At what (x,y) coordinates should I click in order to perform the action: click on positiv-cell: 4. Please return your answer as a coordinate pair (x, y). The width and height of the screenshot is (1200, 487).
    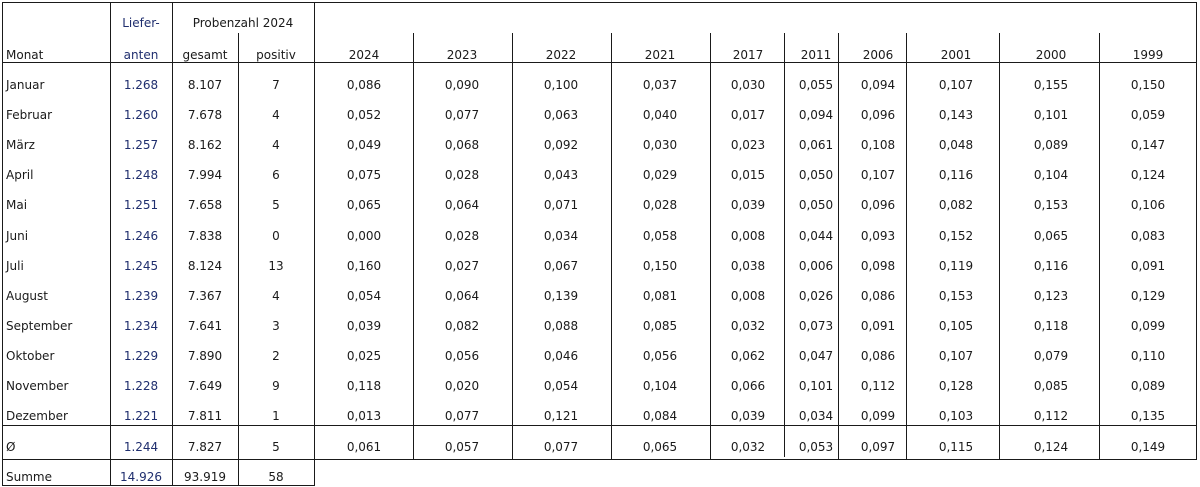
    Looking at the image, I should click on (276, 295).